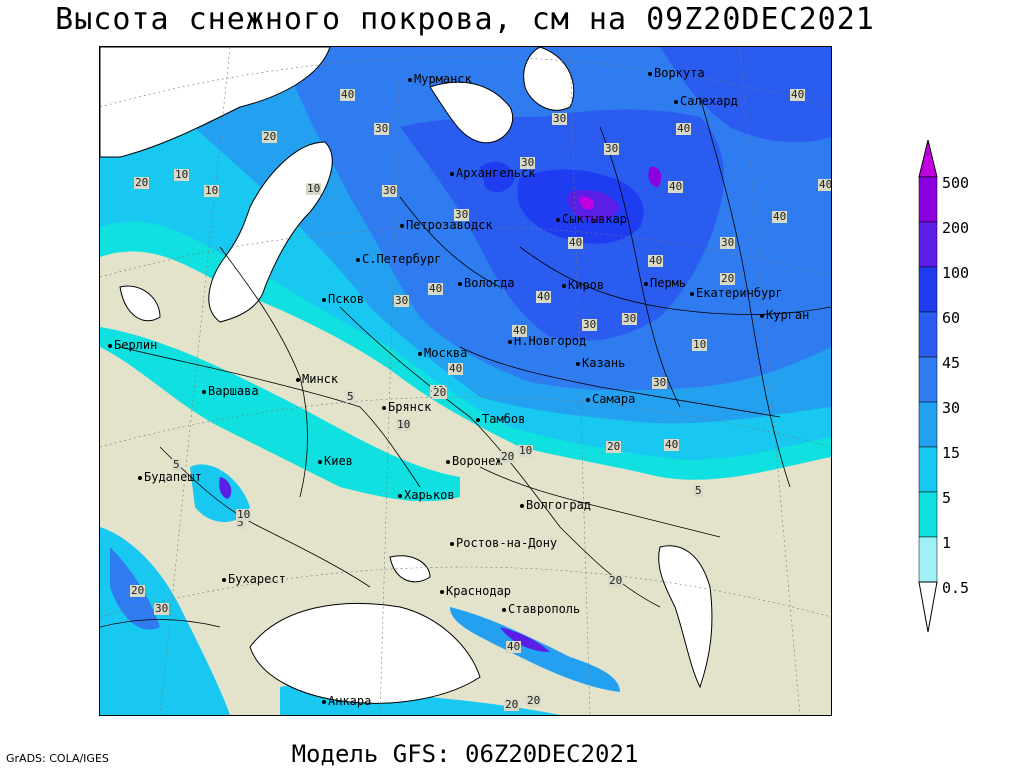 This screenshot has width=1024, height=768. What do you see at coordinates (610, 399) in the screenshot?
I see `city-samara: Самара` at bounding box center [610, 399].